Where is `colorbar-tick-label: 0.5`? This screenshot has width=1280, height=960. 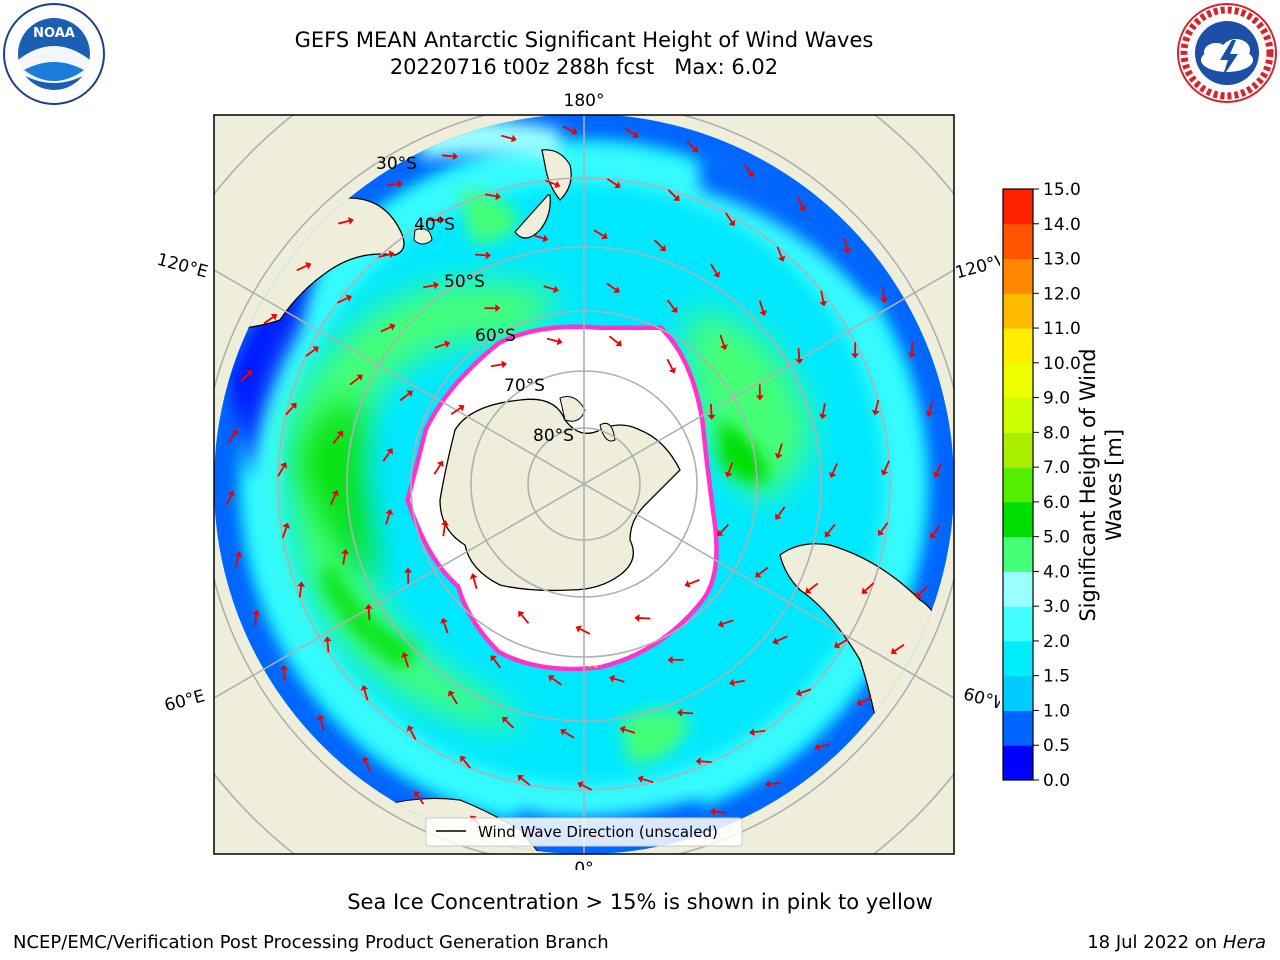 colorbar-tick-label: 0.5 is located at coordinates (1056, 746).